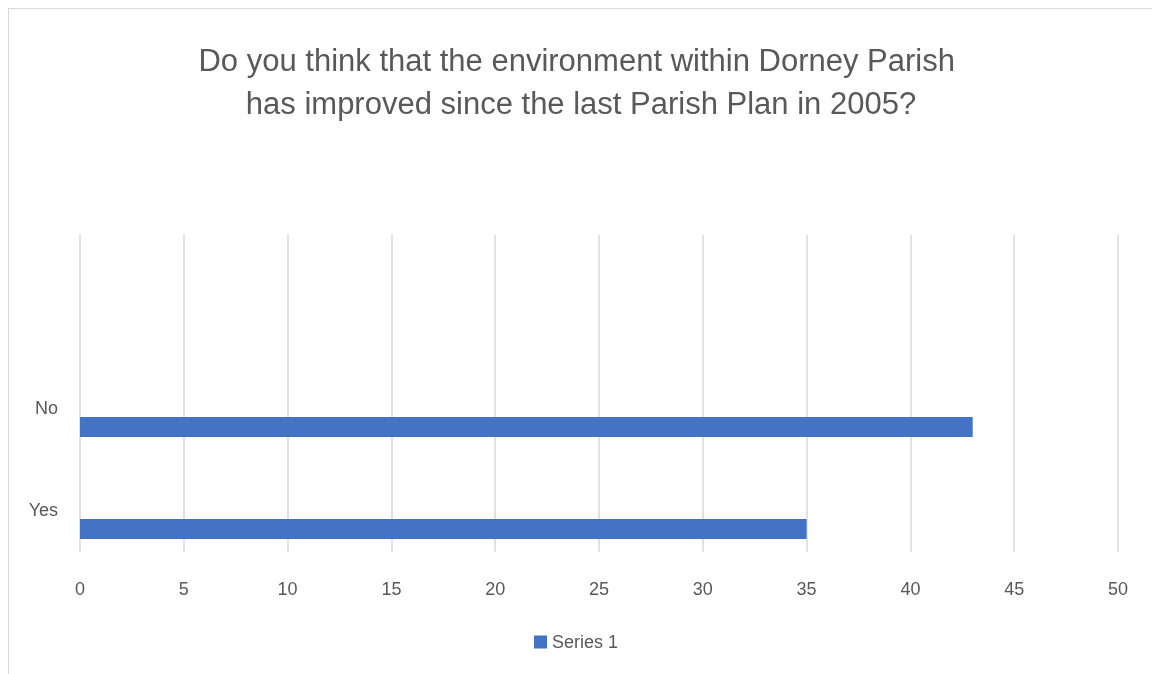 Image resolution: width=1152 pixels, height=674 pixels. What do you see at coordinates (581, 82) in the screenshot?
I see `chart-title: Do you think that the environment within Dorney Parish has improved since the last Parish Plan in 2005?` at bounding box center [581, 82].